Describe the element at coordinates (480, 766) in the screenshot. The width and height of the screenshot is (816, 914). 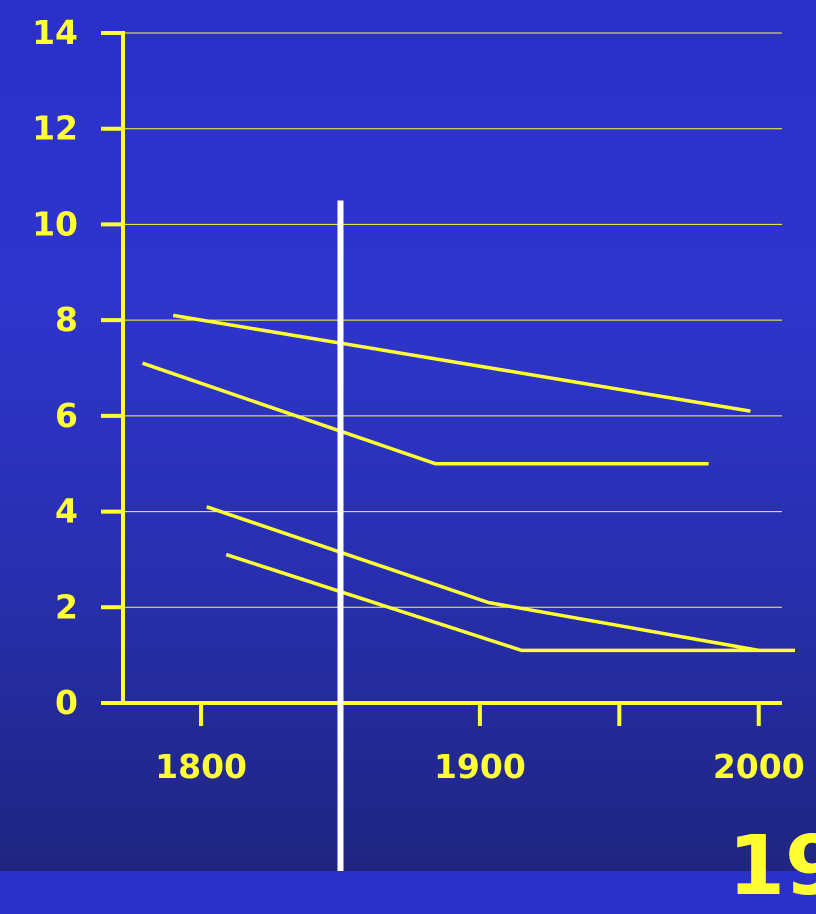
I see `x-tick-label-1900: 1900` at that location.